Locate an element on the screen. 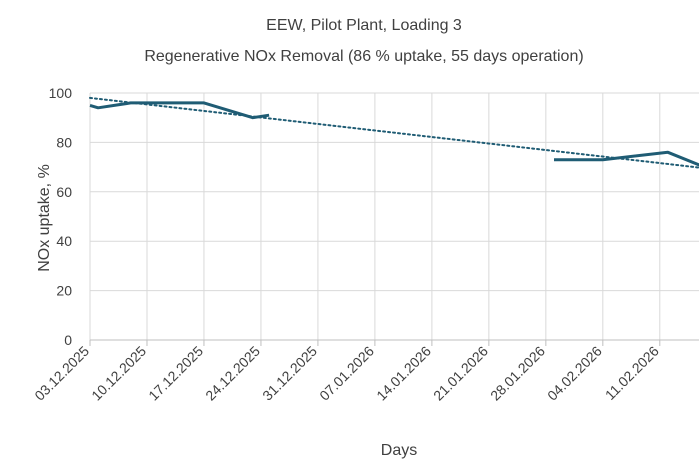 This screenshot has width=699, height=468. y-tick-label: 0 is located at coordinates (68, 340).